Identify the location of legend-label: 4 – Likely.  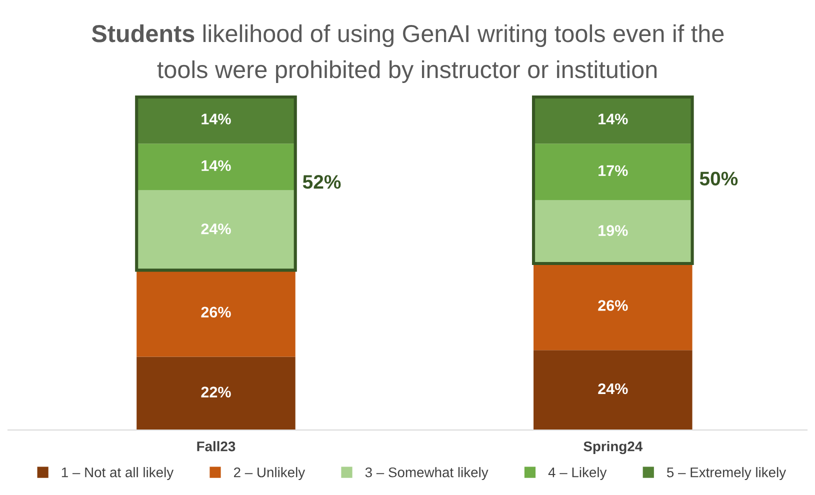
(577, 473).